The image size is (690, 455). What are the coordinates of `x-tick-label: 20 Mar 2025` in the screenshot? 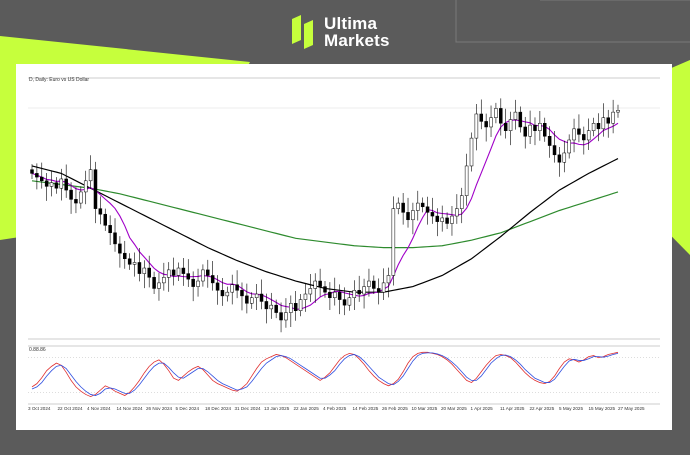 It's located at (454, 408).